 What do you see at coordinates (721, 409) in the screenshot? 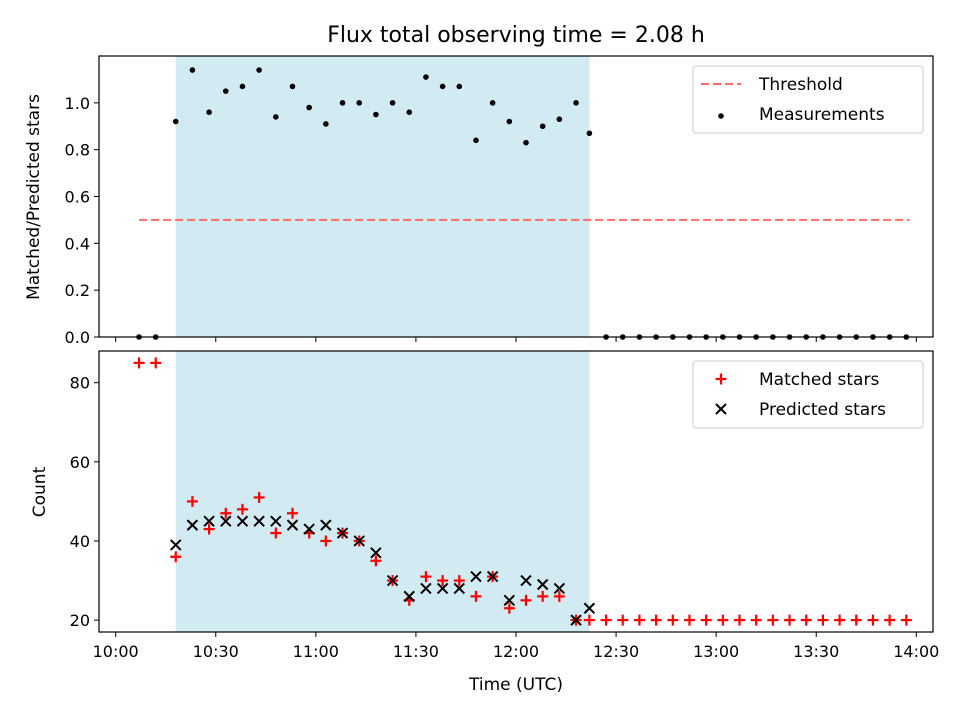
I see `predicted-stars-legend-mark-b` at bounding box center [721, 409].